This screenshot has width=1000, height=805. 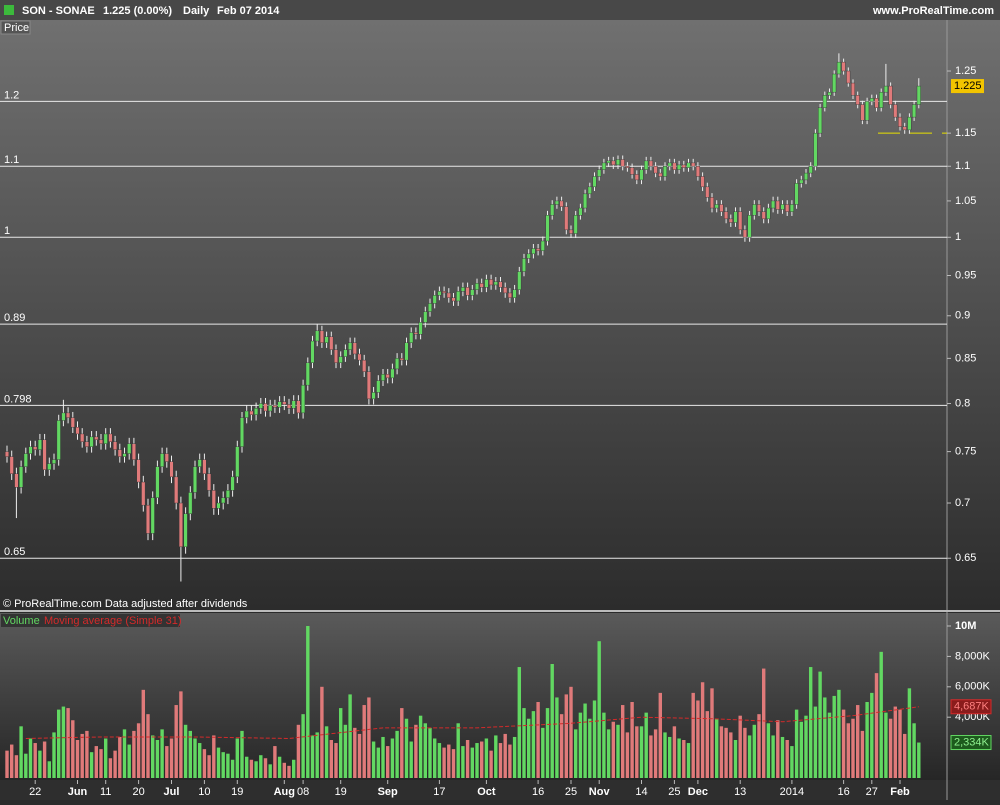 I want to click on y-tick-label: 0.9, so click(x=962, y=316).